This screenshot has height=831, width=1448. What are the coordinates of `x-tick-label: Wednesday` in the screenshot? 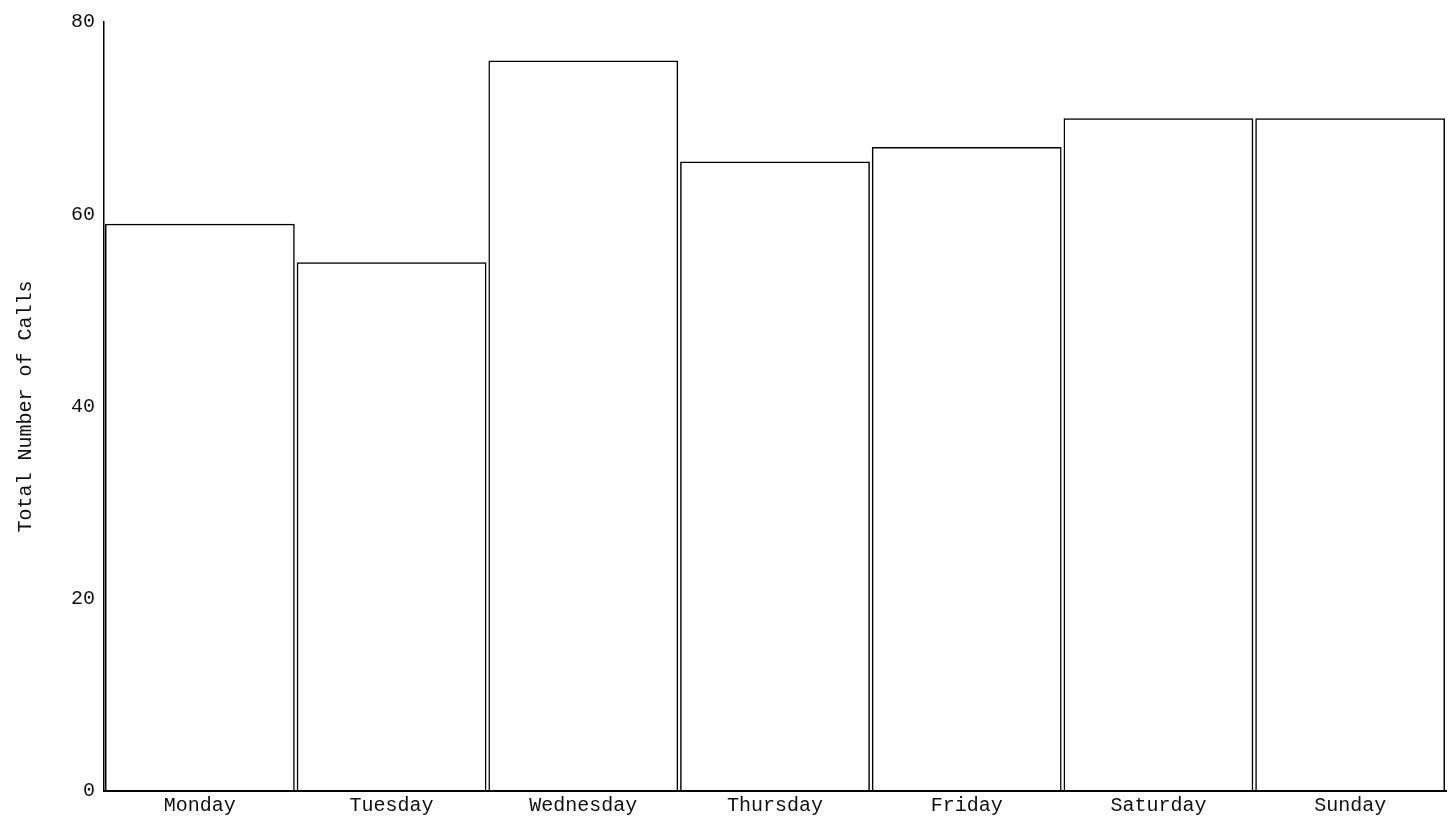 It's located at (583, 806).